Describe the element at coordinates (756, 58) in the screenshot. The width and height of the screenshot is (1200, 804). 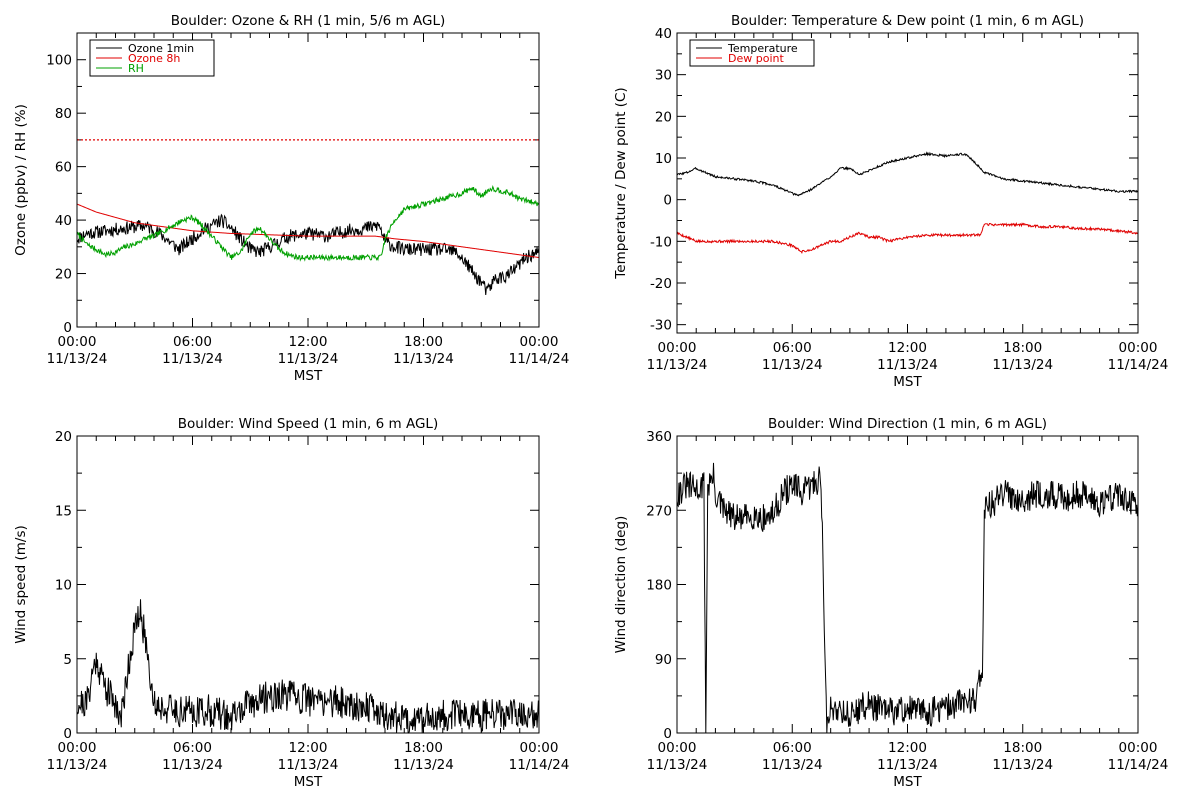
I see `legend-label: Dew point` at that location.